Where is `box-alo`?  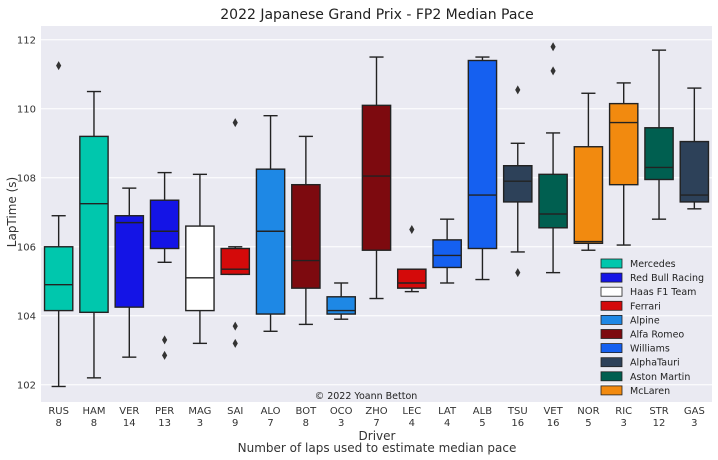 box-alo is located at coordinates (270, 223).